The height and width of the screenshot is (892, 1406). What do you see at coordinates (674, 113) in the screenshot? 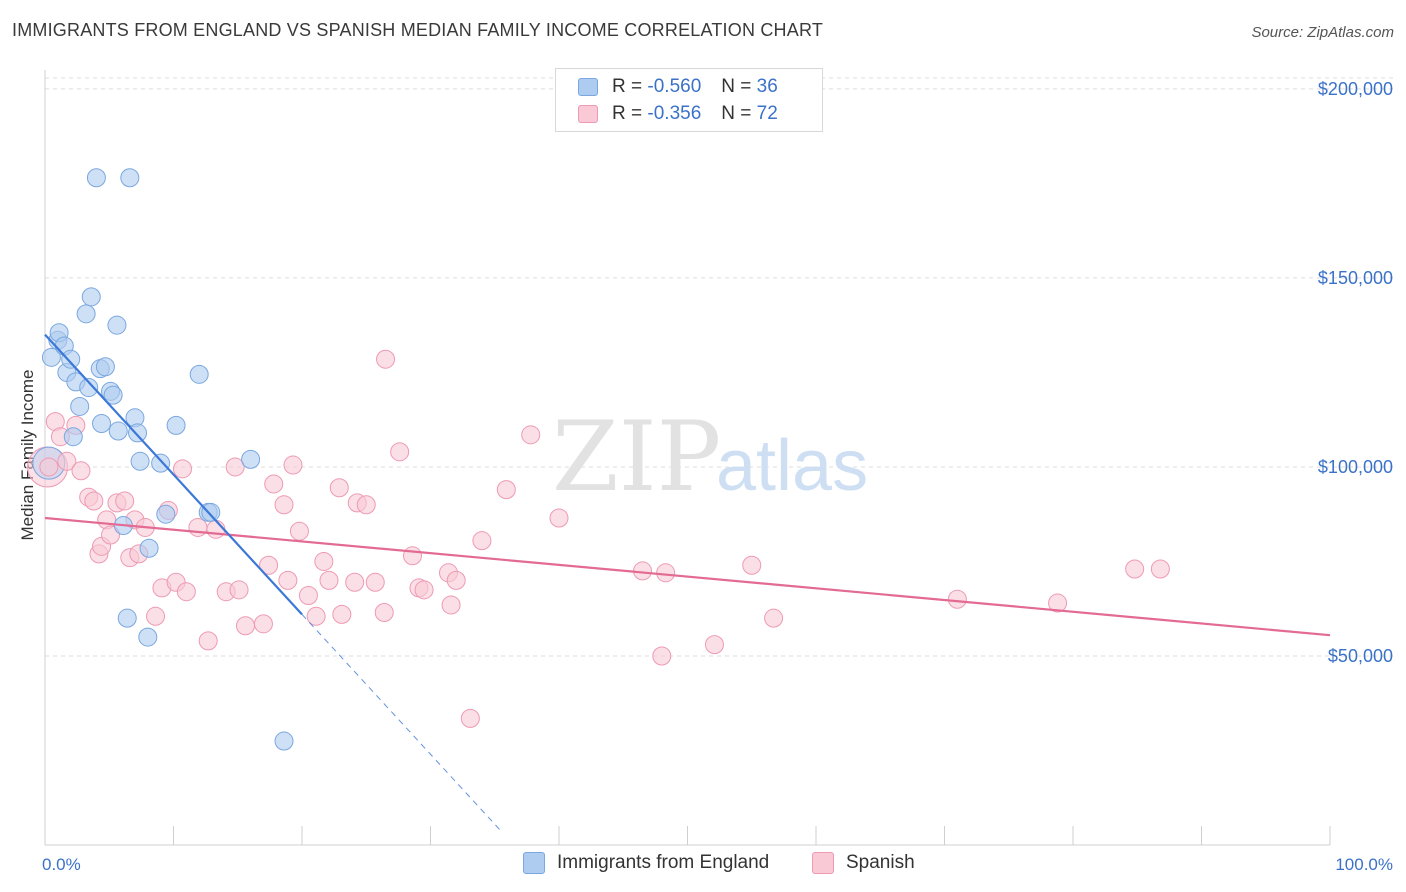
I see `r-value: -0.356` at bounding box center [674, 113].